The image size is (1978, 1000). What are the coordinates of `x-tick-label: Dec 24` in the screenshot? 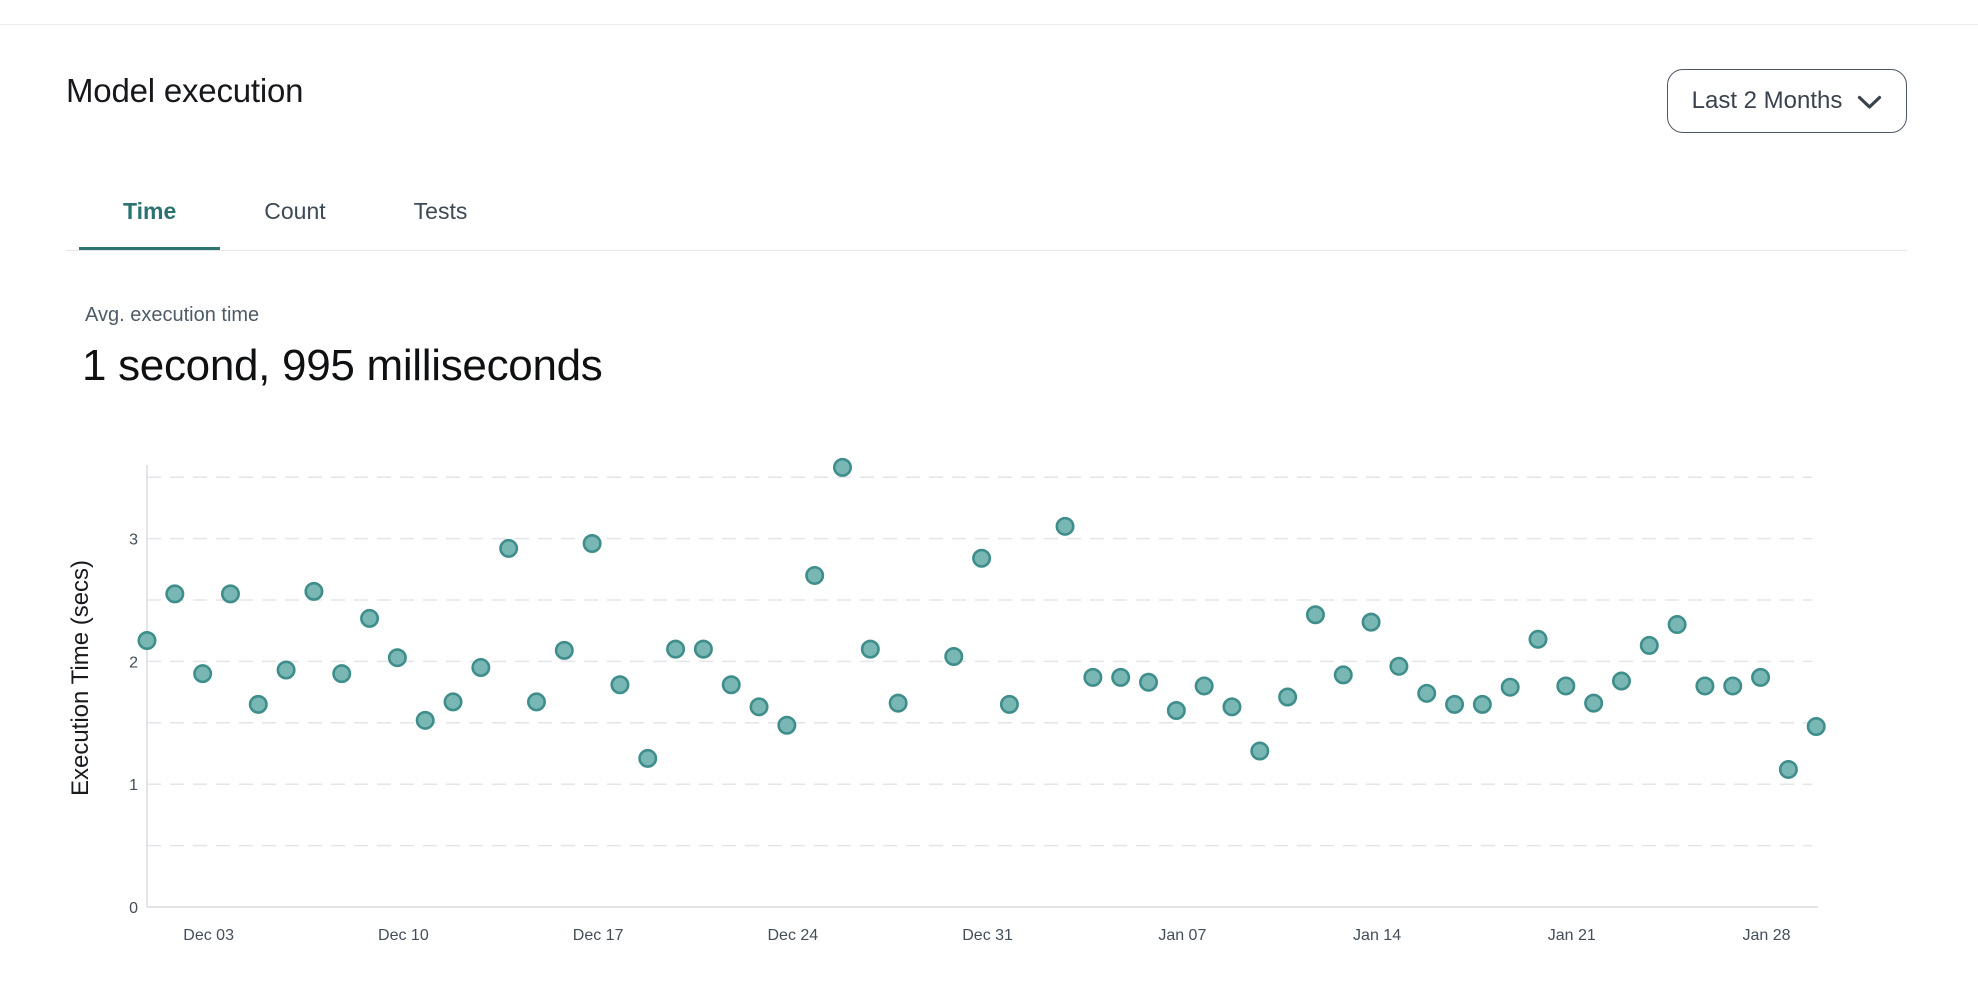 It's located at (793, 935).